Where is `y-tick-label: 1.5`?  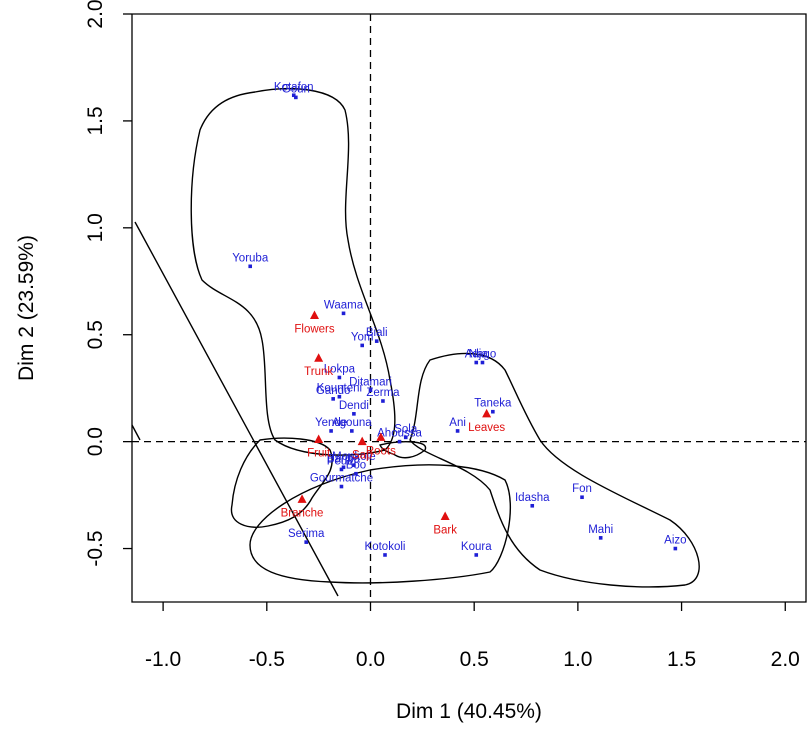 y-tick-label: 1.5 is located at coordinates (95, 120).